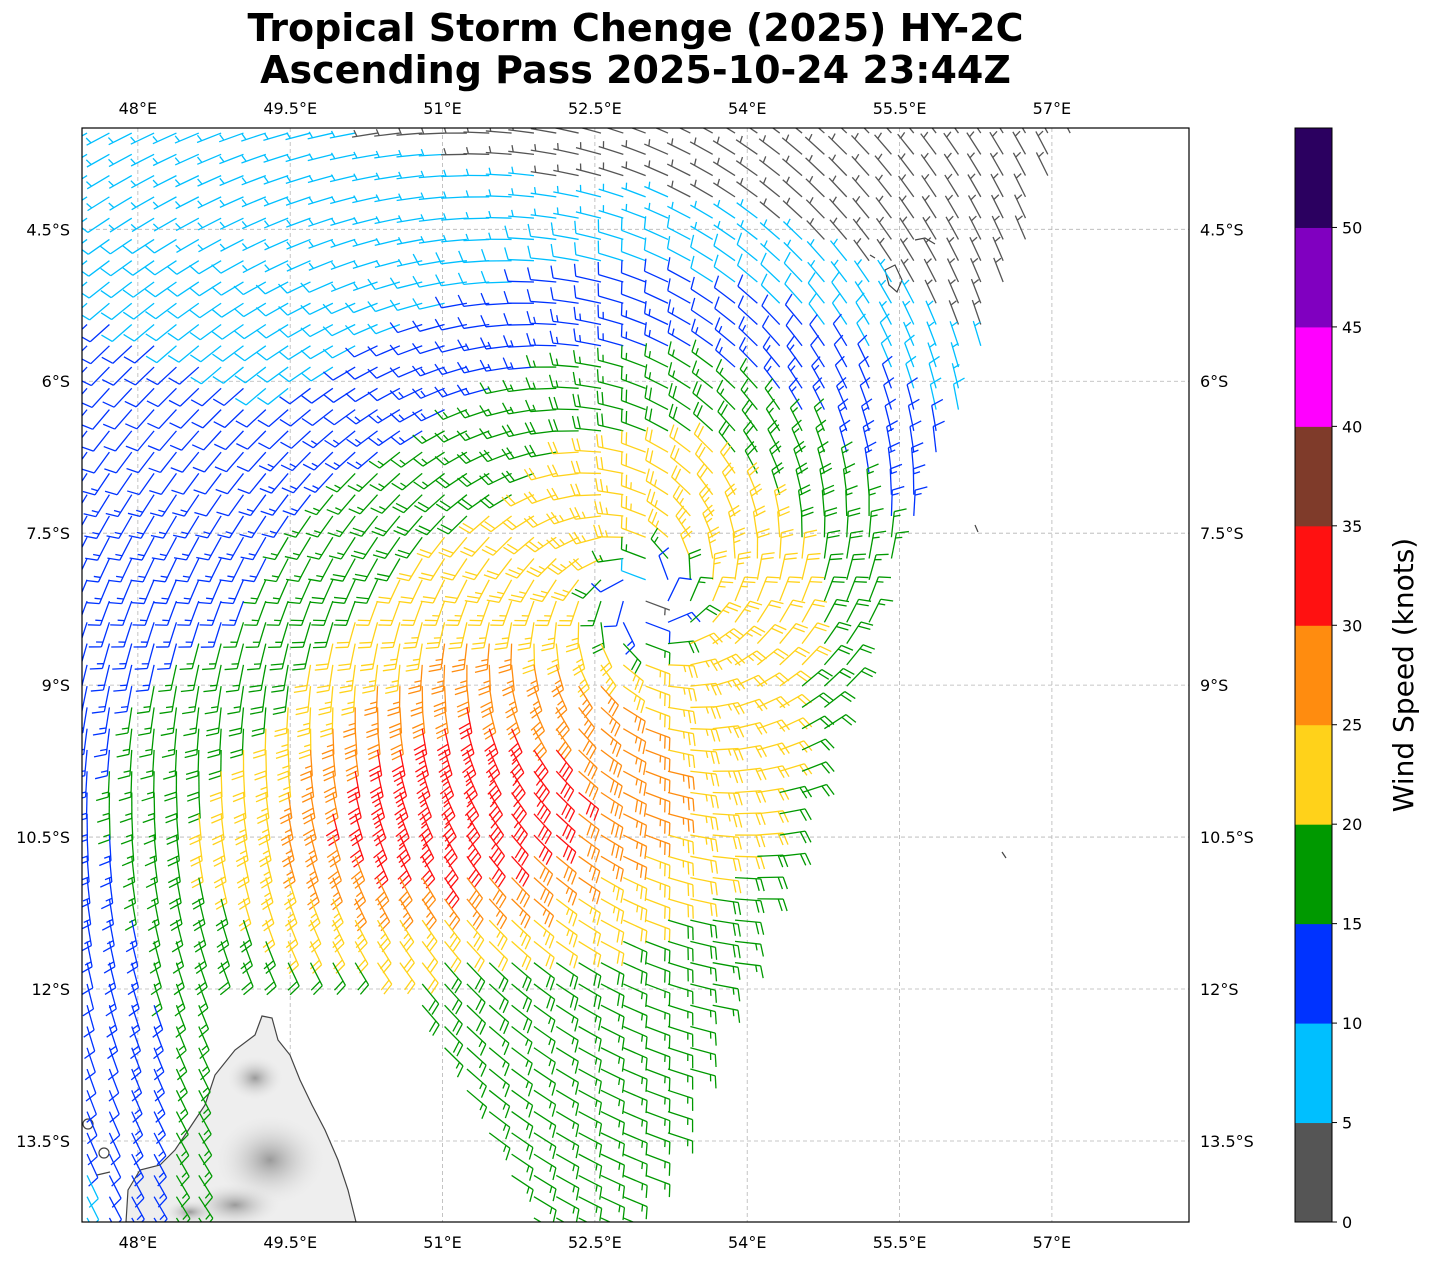 The image size is (1431, 1264). What do you see at coordinates (1352, 725) in the screenshot?
I see `colorbar-tick-label: 25` at bounding box center [1352, 725].